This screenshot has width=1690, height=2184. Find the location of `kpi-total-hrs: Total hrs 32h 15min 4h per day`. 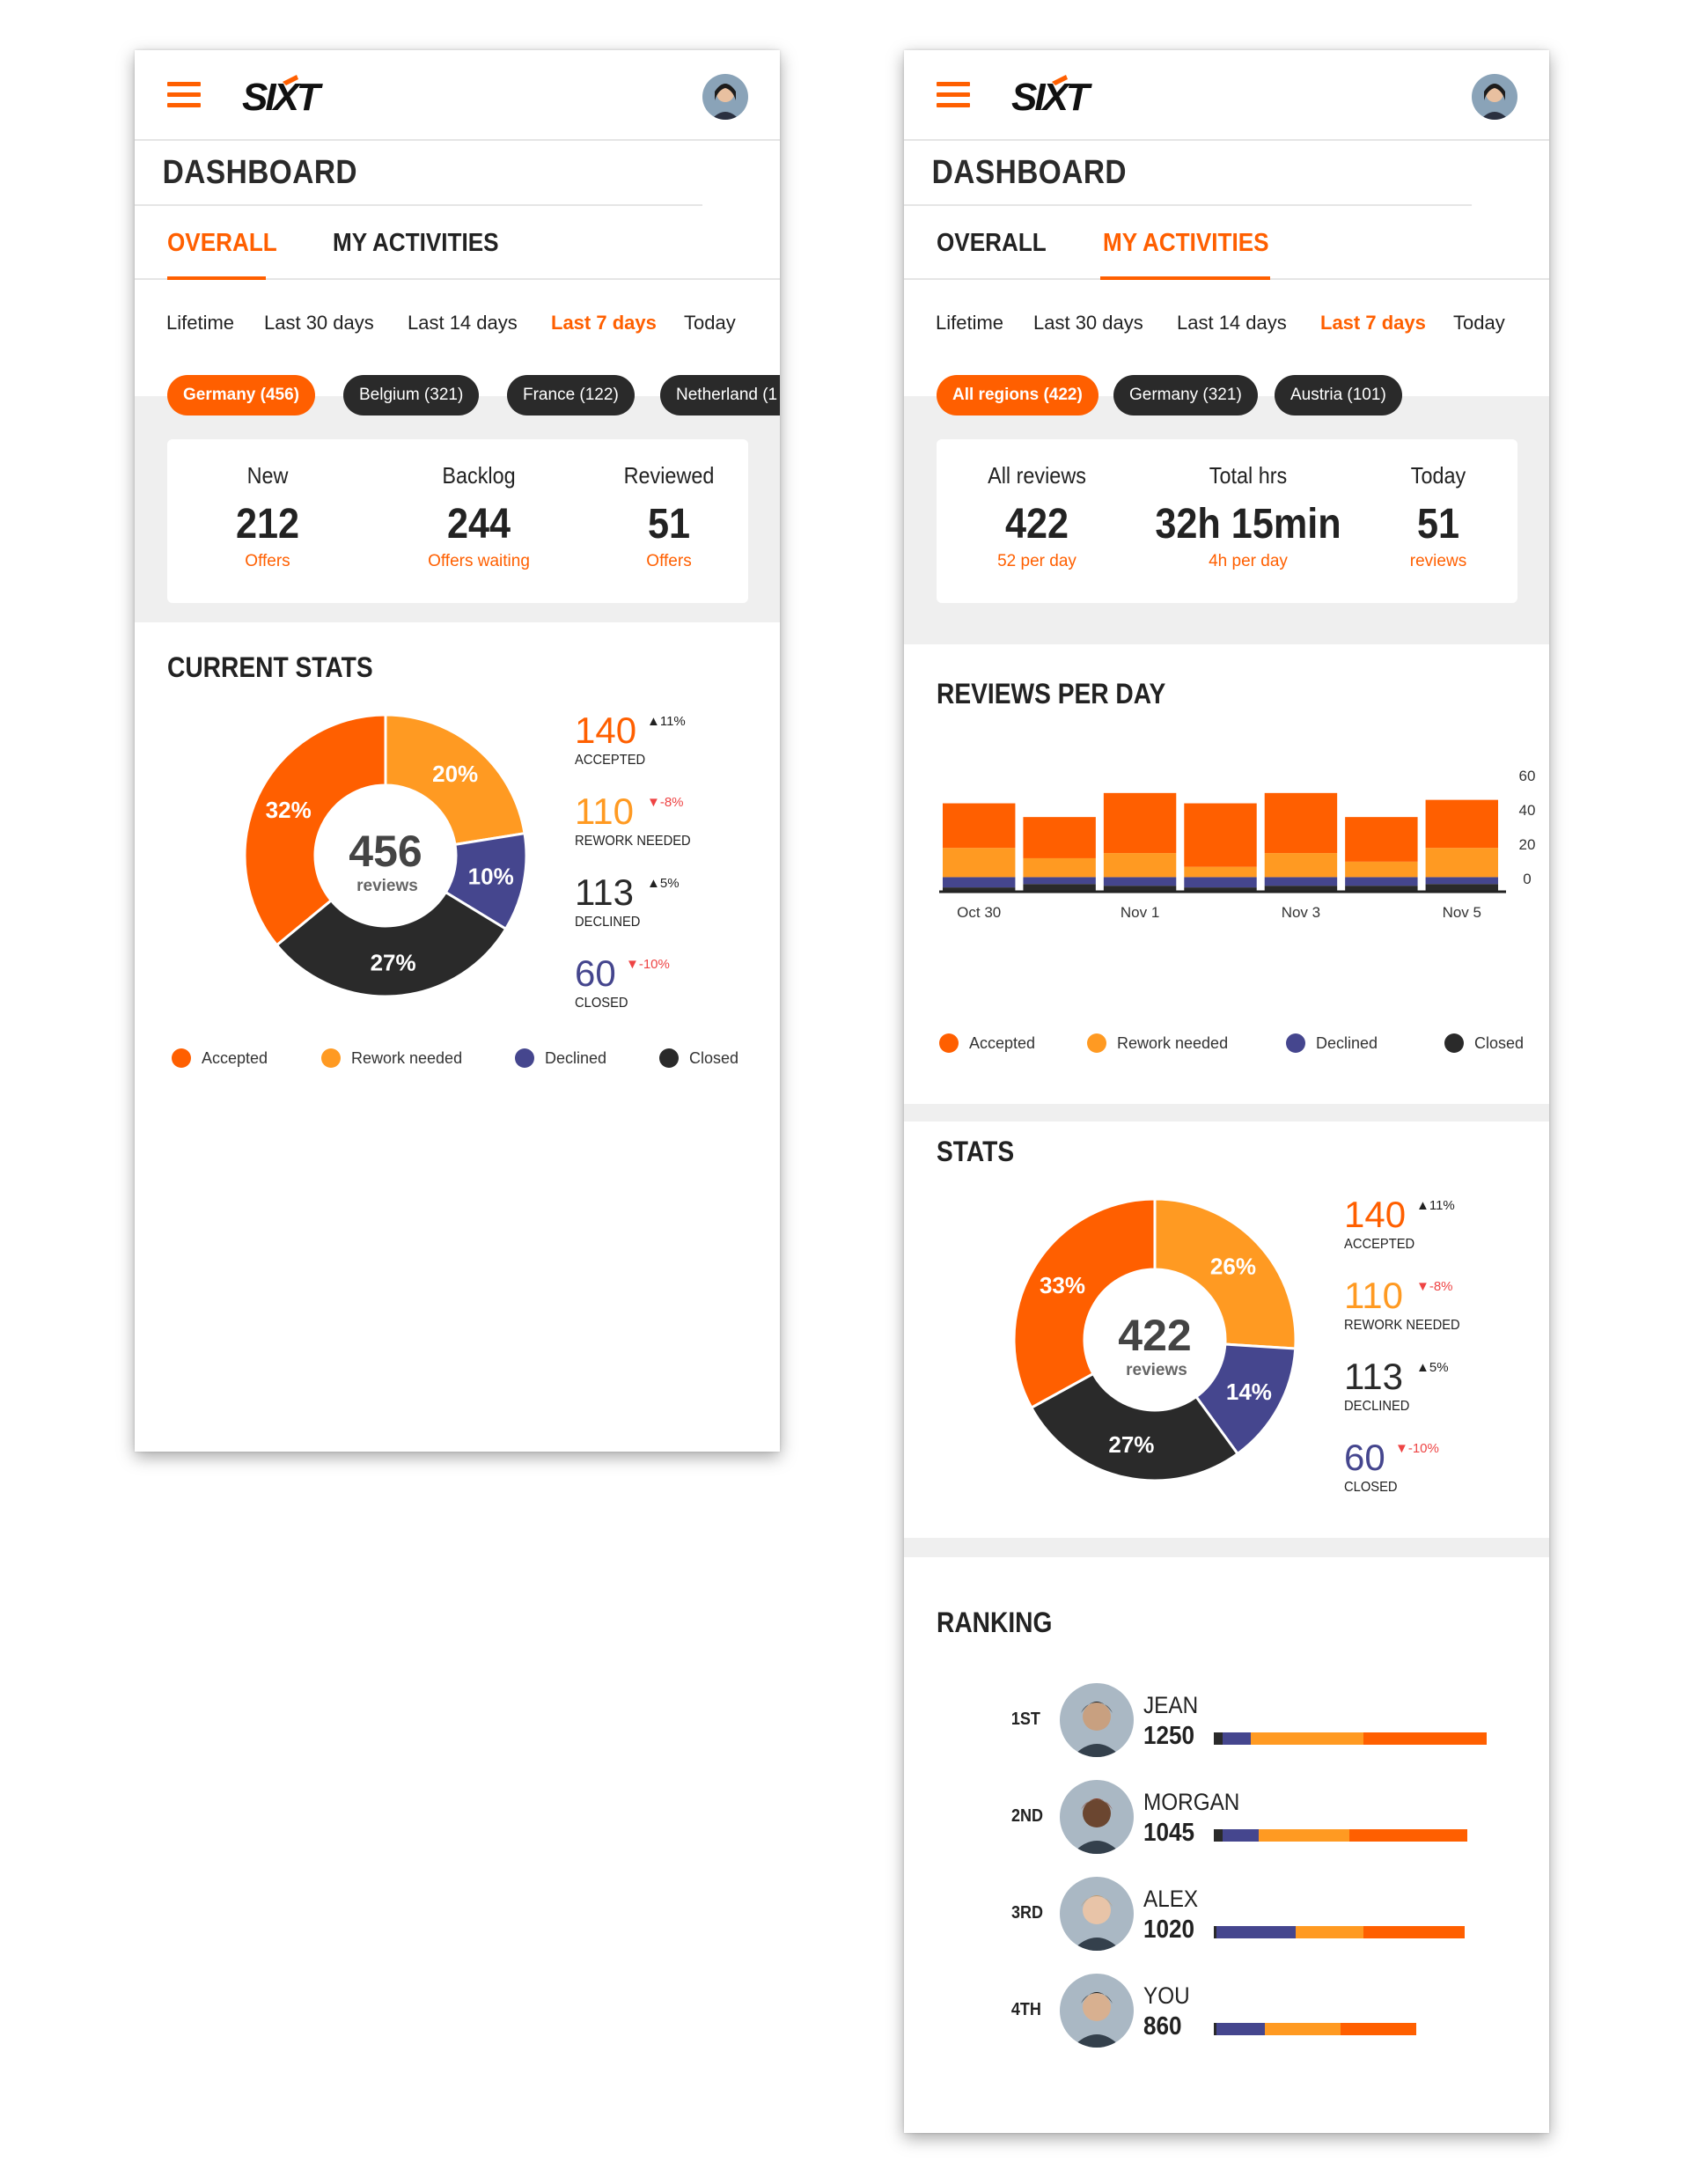

kpi-total-hrs: Total hrs 32h 15min 4h per day is located at coordinates (1248, 516).